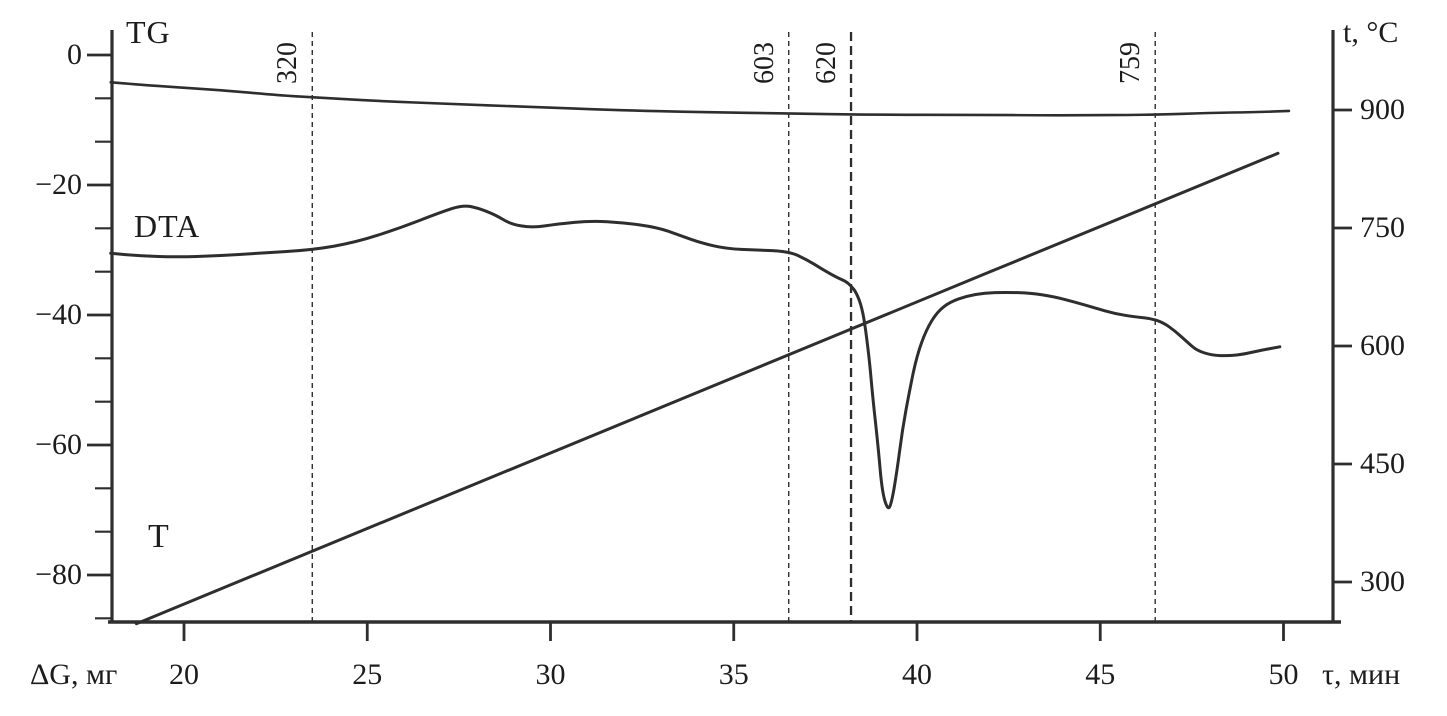  Describe the element at coordinates (764, 63) in the screenshot. I see `event-temp-label: 603` at that location.